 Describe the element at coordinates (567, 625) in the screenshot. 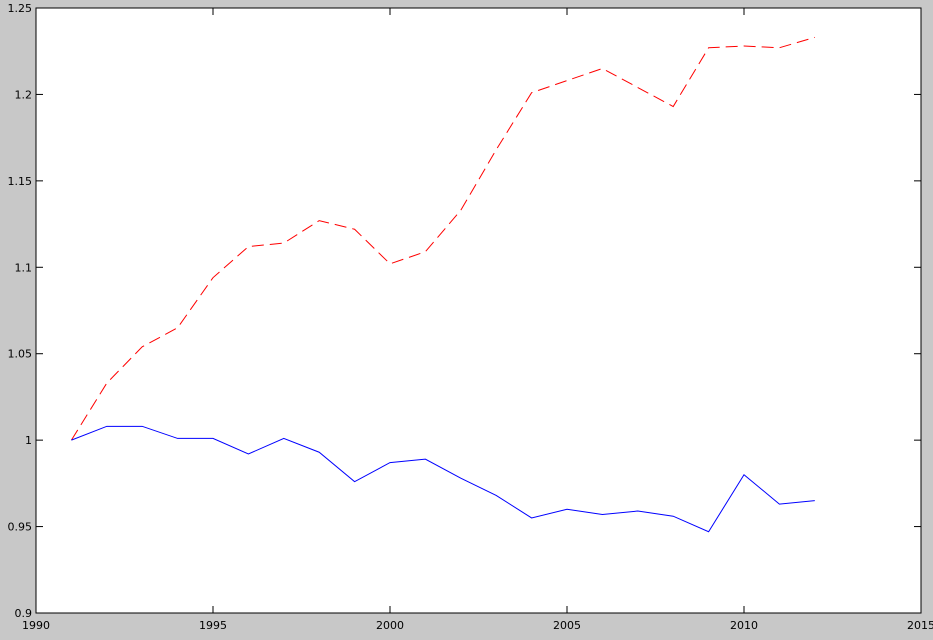

I see `x-tick-label: 2005` at that location.